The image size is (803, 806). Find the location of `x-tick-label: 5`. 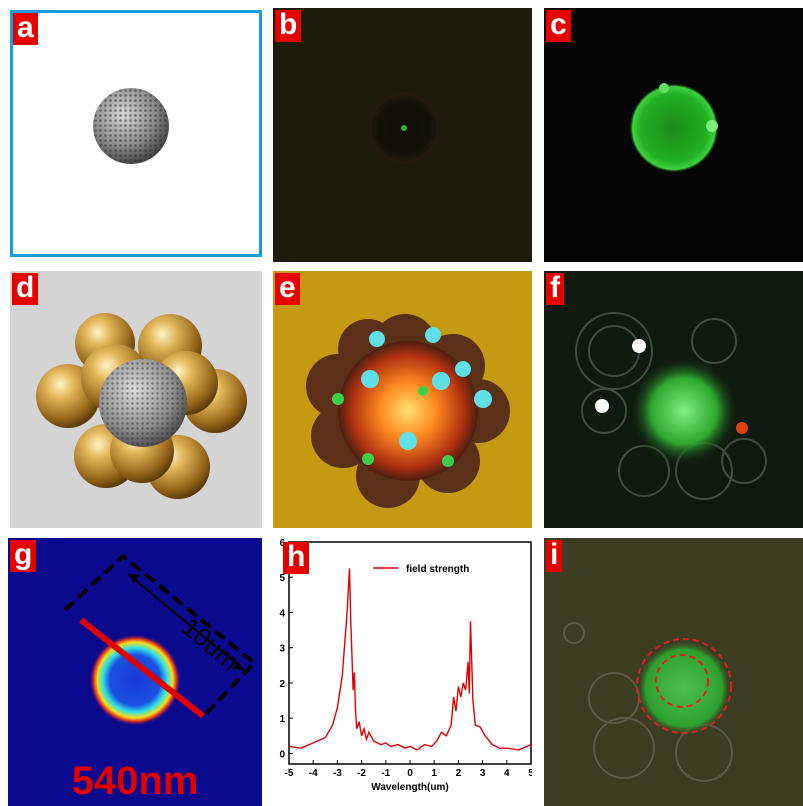

x-tick-label: 5 is located at coordinates (530, 773).